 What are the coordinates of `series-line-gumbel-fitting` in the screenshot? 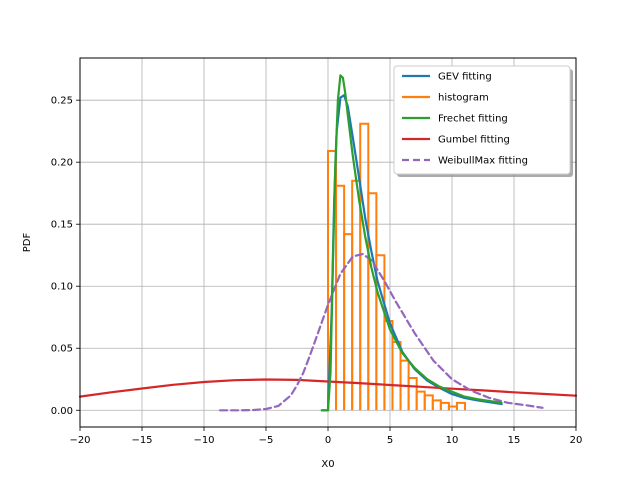 It's located at (328, 388).